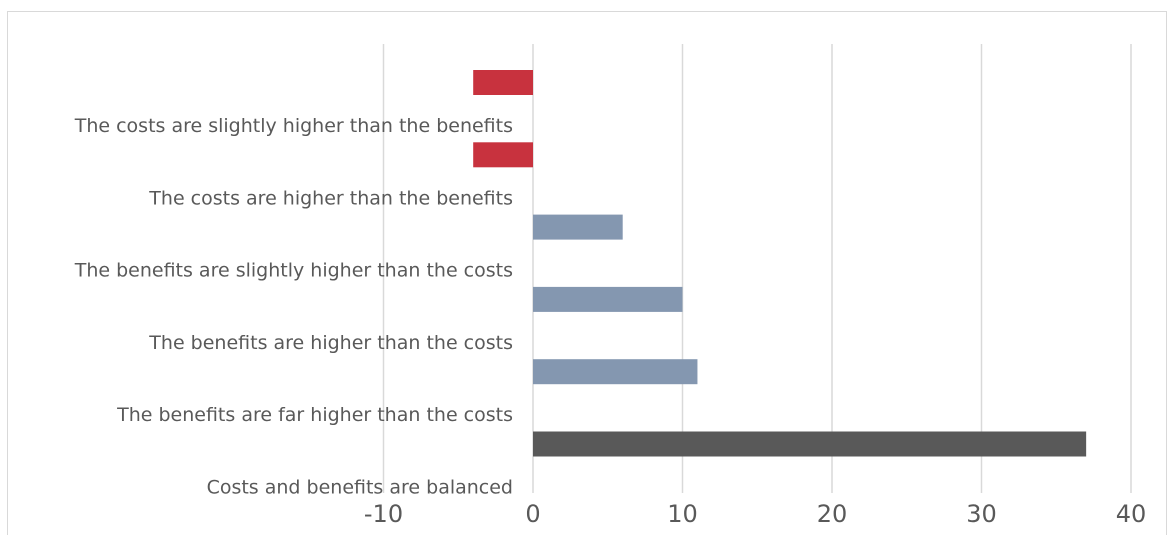 The height and width of the screenshot is (536, 1168). What do you see at coordinates (832, 514) in the screenshot?
I see `x-tick-label: 20` at bounding box center [832, 514].